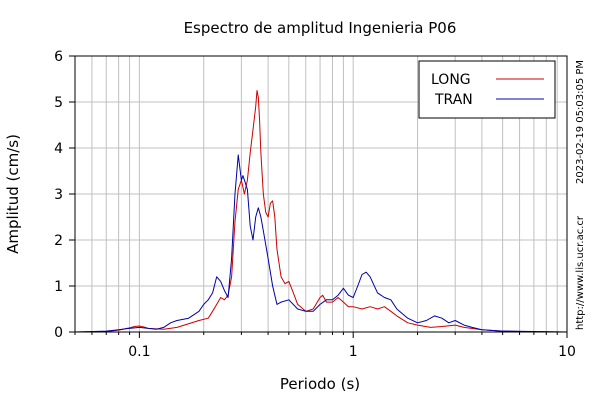  What do you see at coordinates (58, 333) in the screenshot?
I see `y-tick-label: 0` at bounding box center [58, 333].